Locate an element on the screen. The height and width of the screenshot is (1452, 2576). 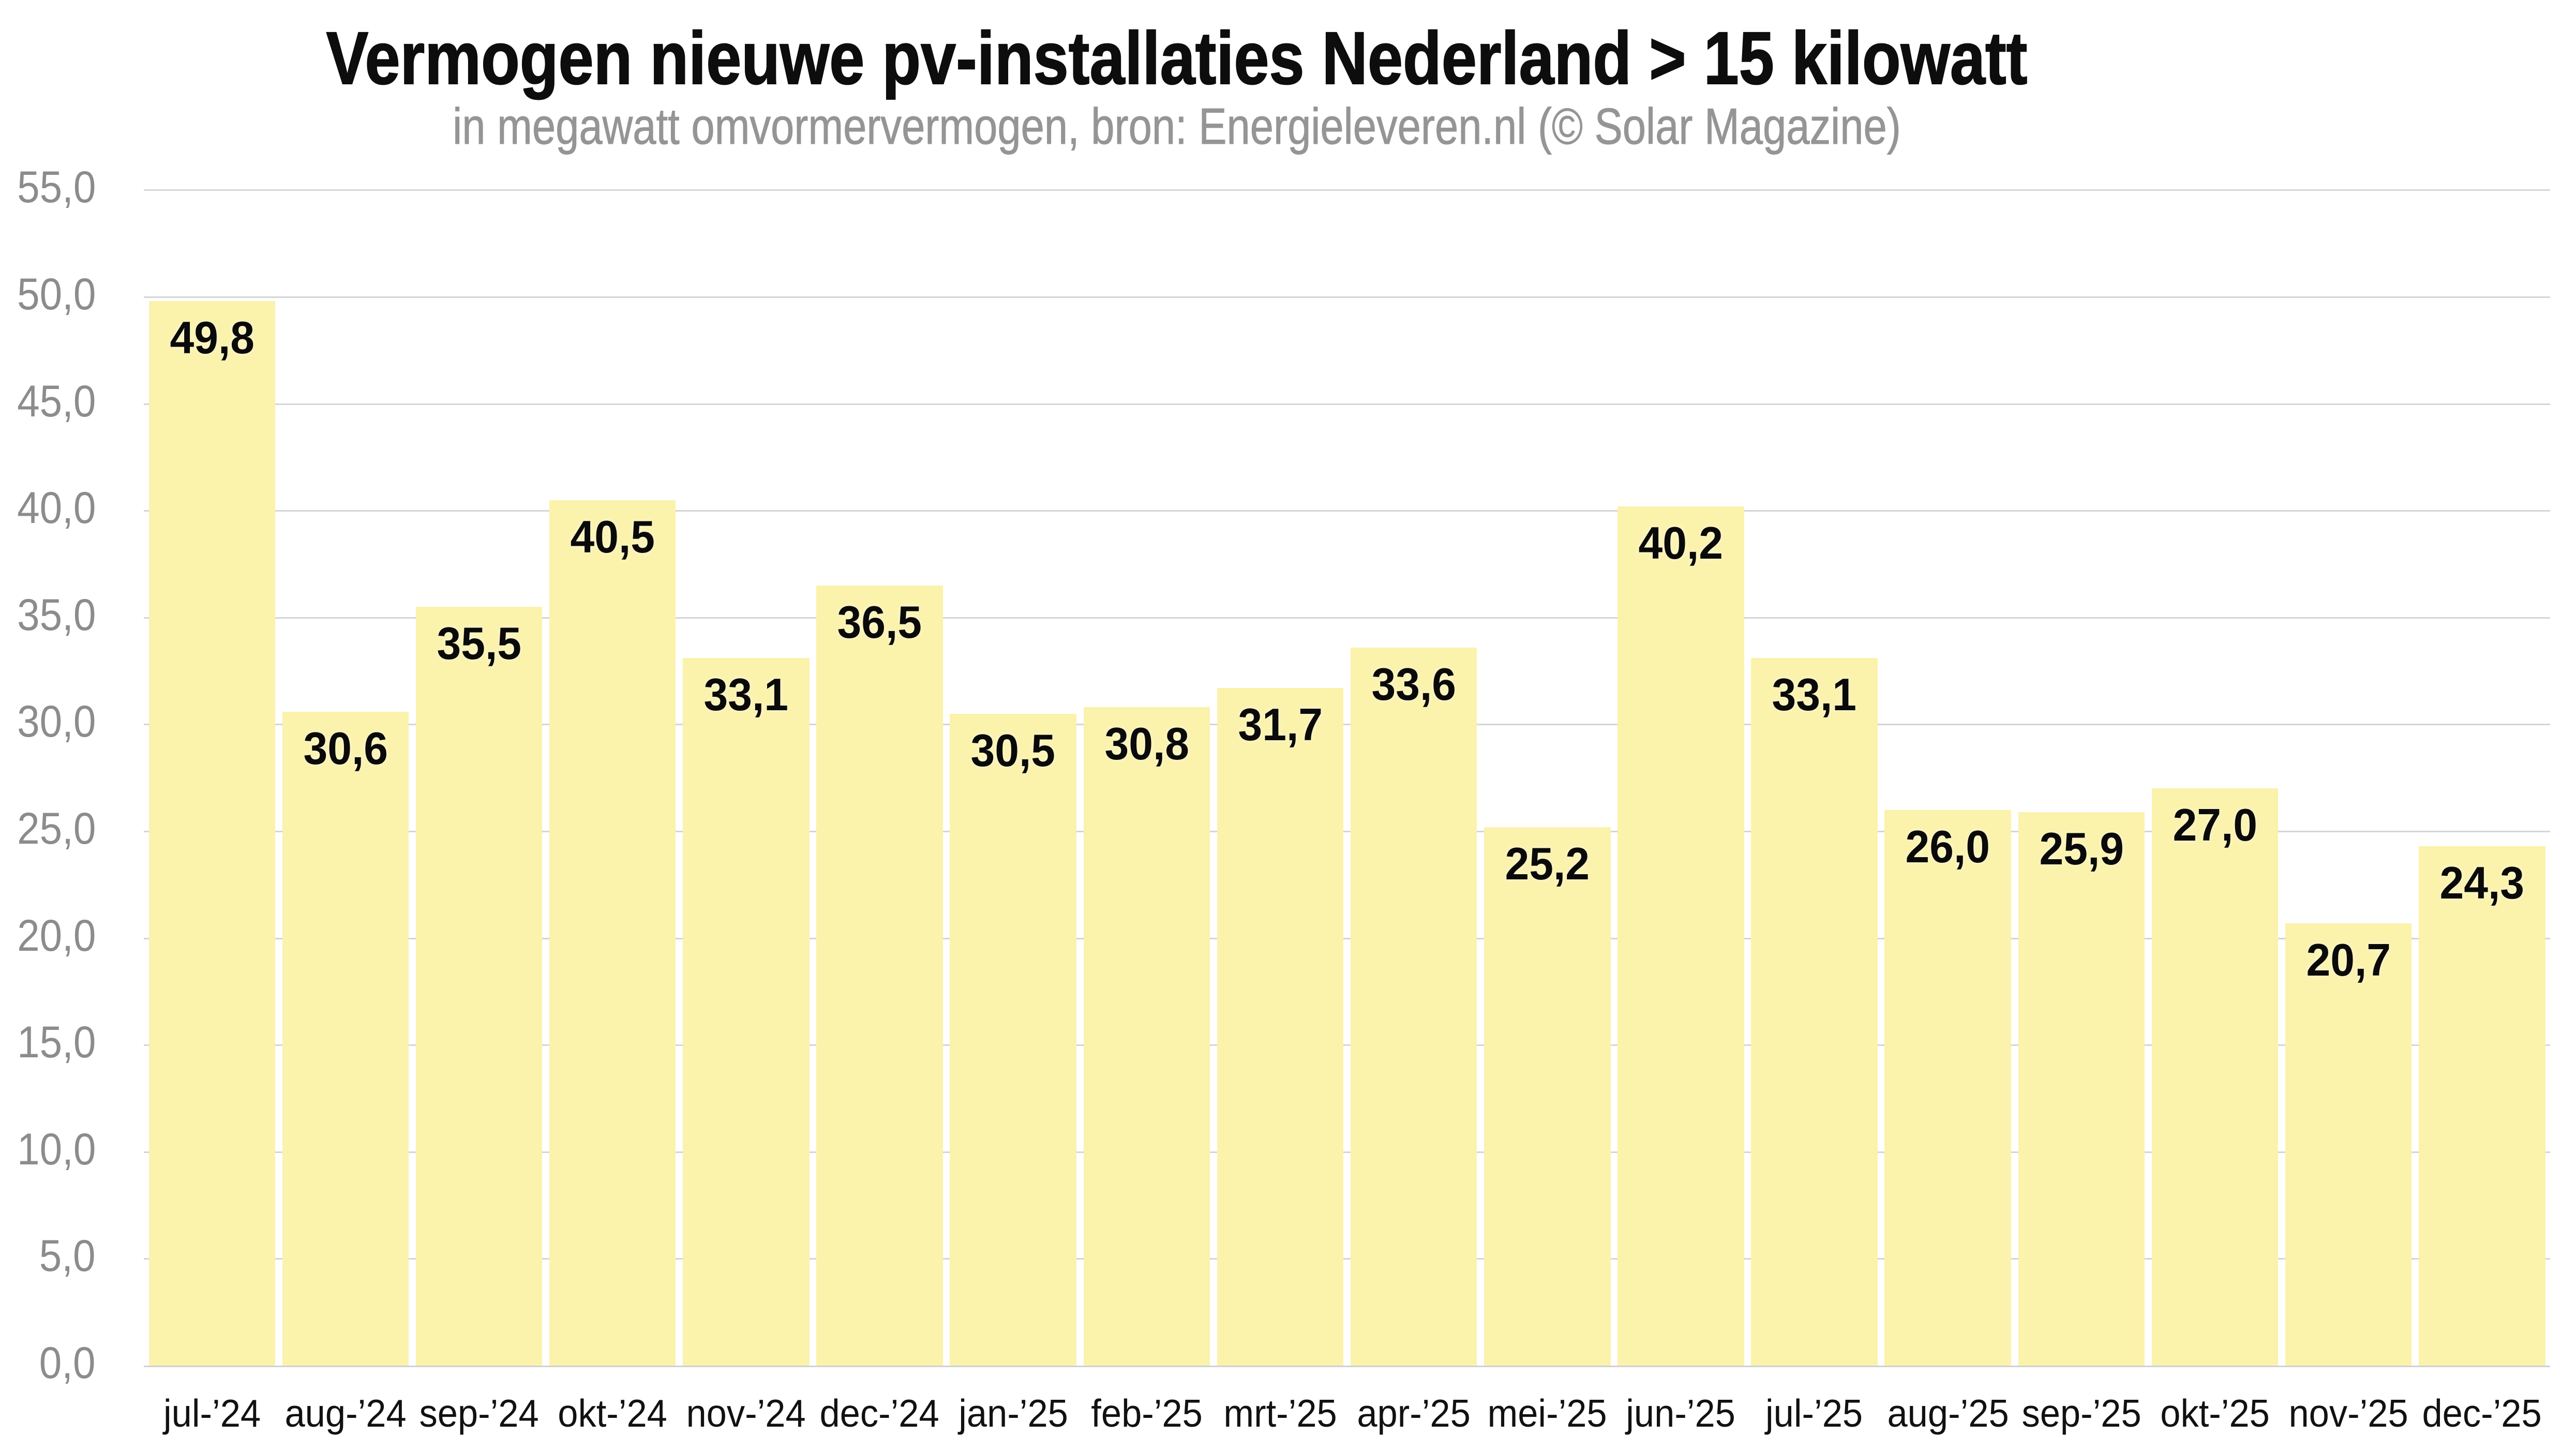
bar-value-label: 40,5 is located at coordinates (612, 536).